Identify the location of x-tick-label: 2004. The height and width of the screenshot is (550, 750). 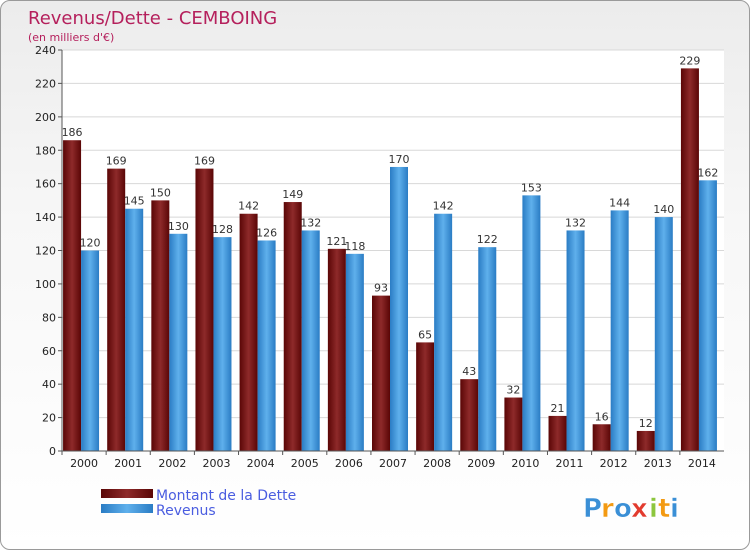
(261, 463).